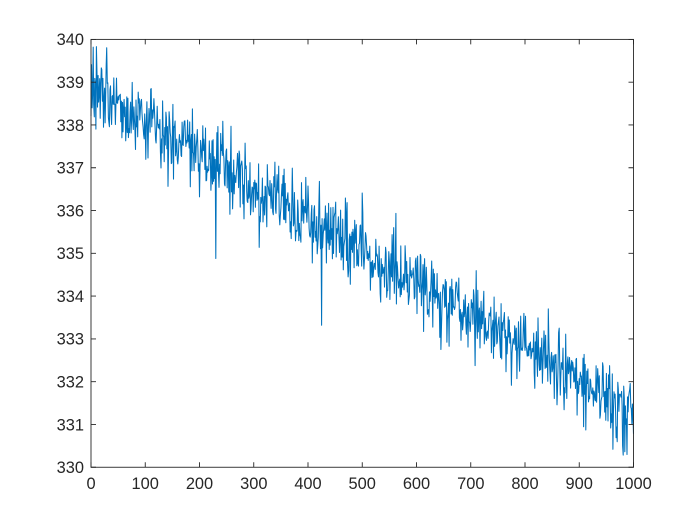  I want to click on svg-text: 337, so click(70, 169).